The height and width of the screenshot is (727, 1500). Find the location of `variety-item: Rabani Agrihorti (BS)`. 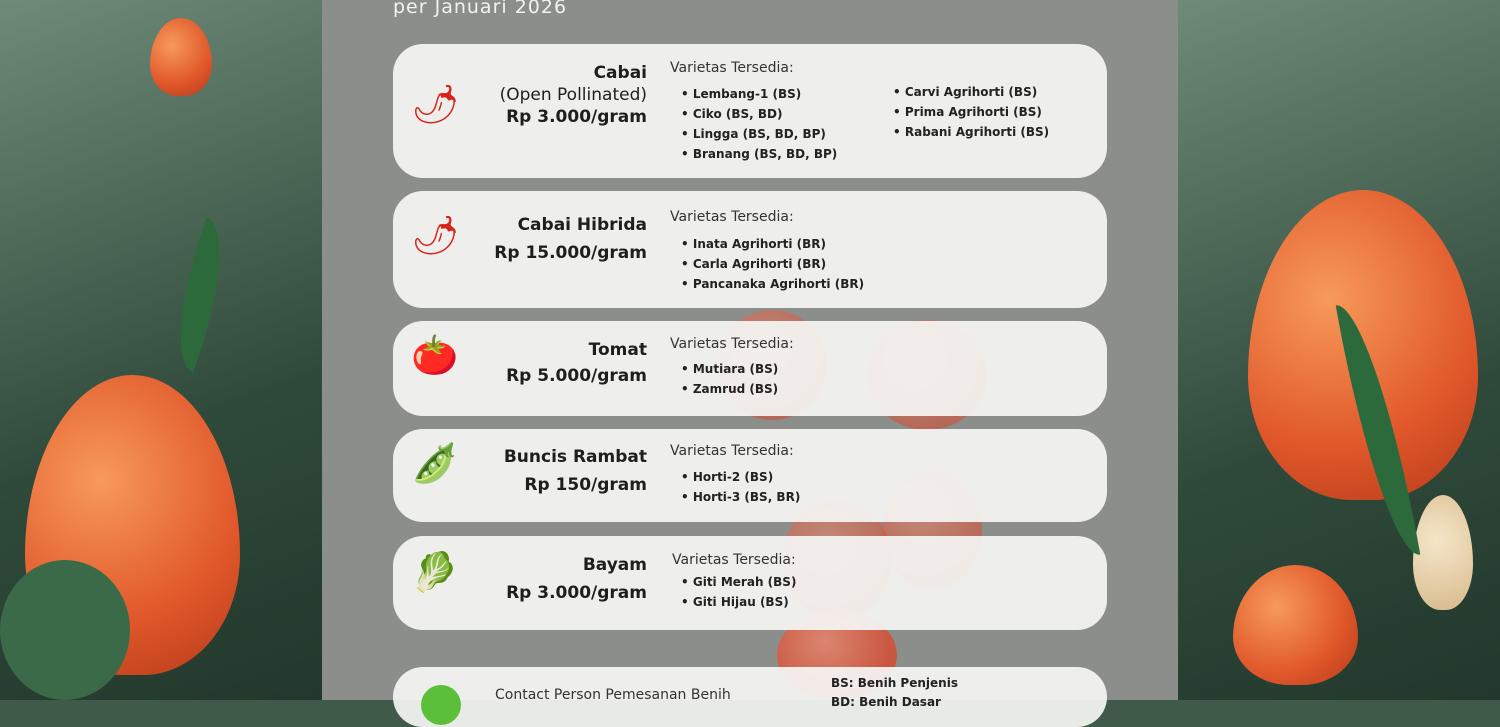

variety-item: Rabani Agrihorti (BS) is located at coordinates (971, 132).